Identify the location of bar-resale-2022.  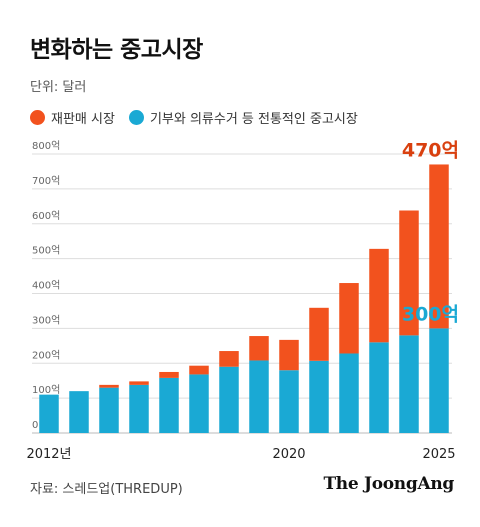
(349, 318).